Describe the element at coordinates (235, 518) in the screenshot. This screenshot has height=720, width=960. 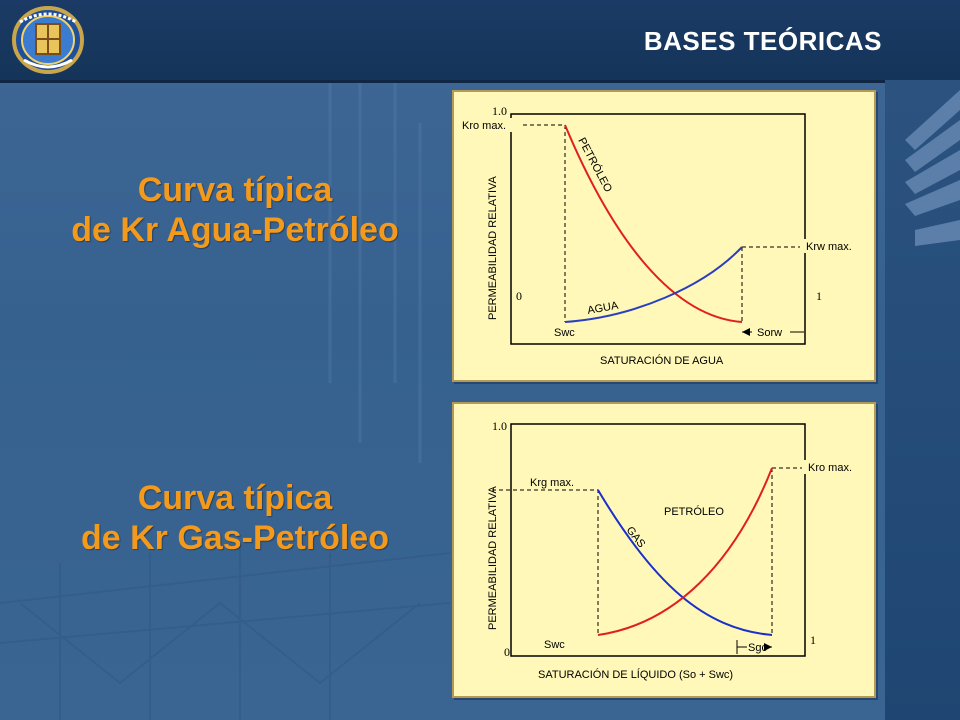
I see `heading-gas-oil: Curva típica de Kr Gas-Petróleo` at that location.